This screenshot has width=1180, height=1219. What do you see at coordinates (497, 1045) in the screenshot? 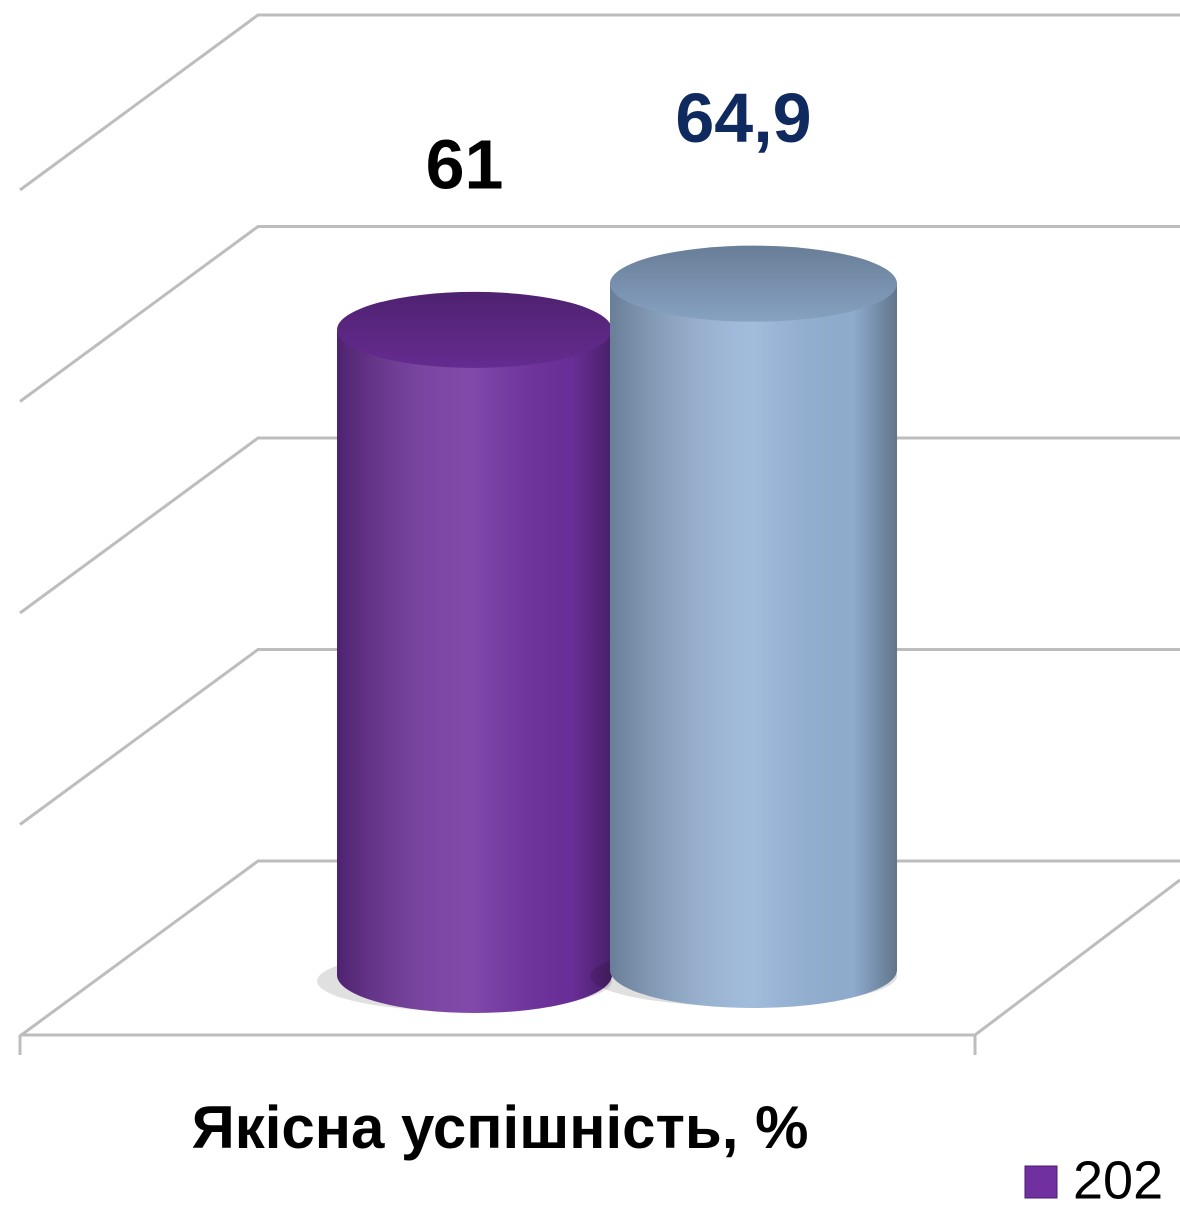
I see `axis-ticks` at bounding box center [497, 1045].